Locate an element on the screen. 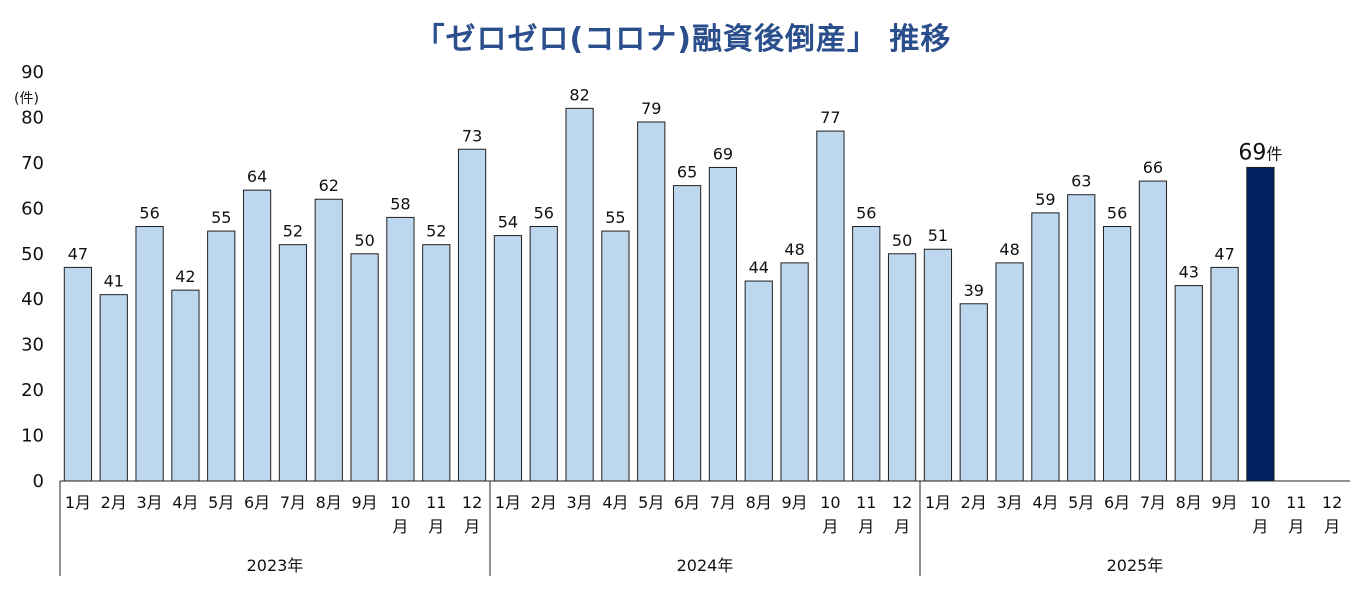 This screenshot has height=596, width=1366. data-label: 59 is located at coordinates (1045, 199).